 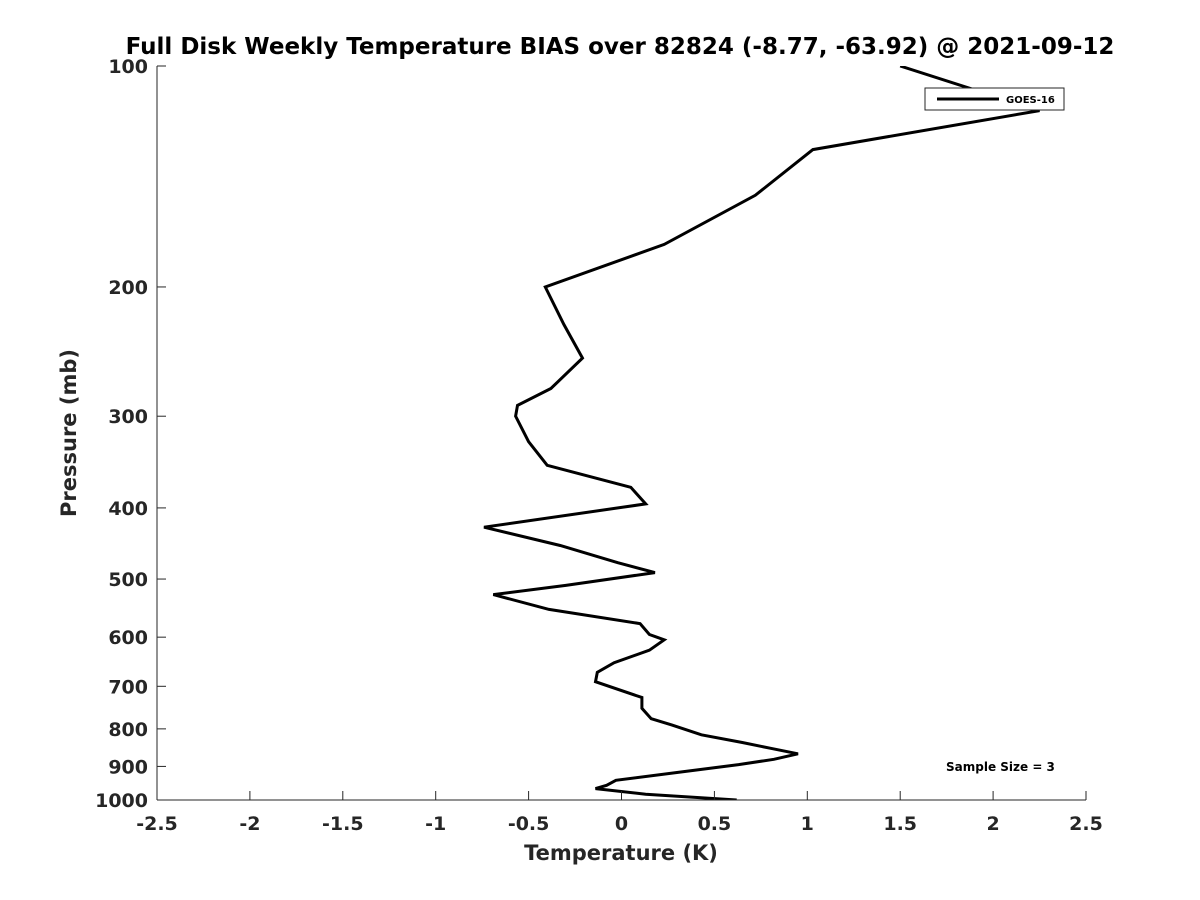 I want to click on y-axis-ticks: 100 200 300 400 500 600 700 800 900 1000, so click(x=130, y=434).